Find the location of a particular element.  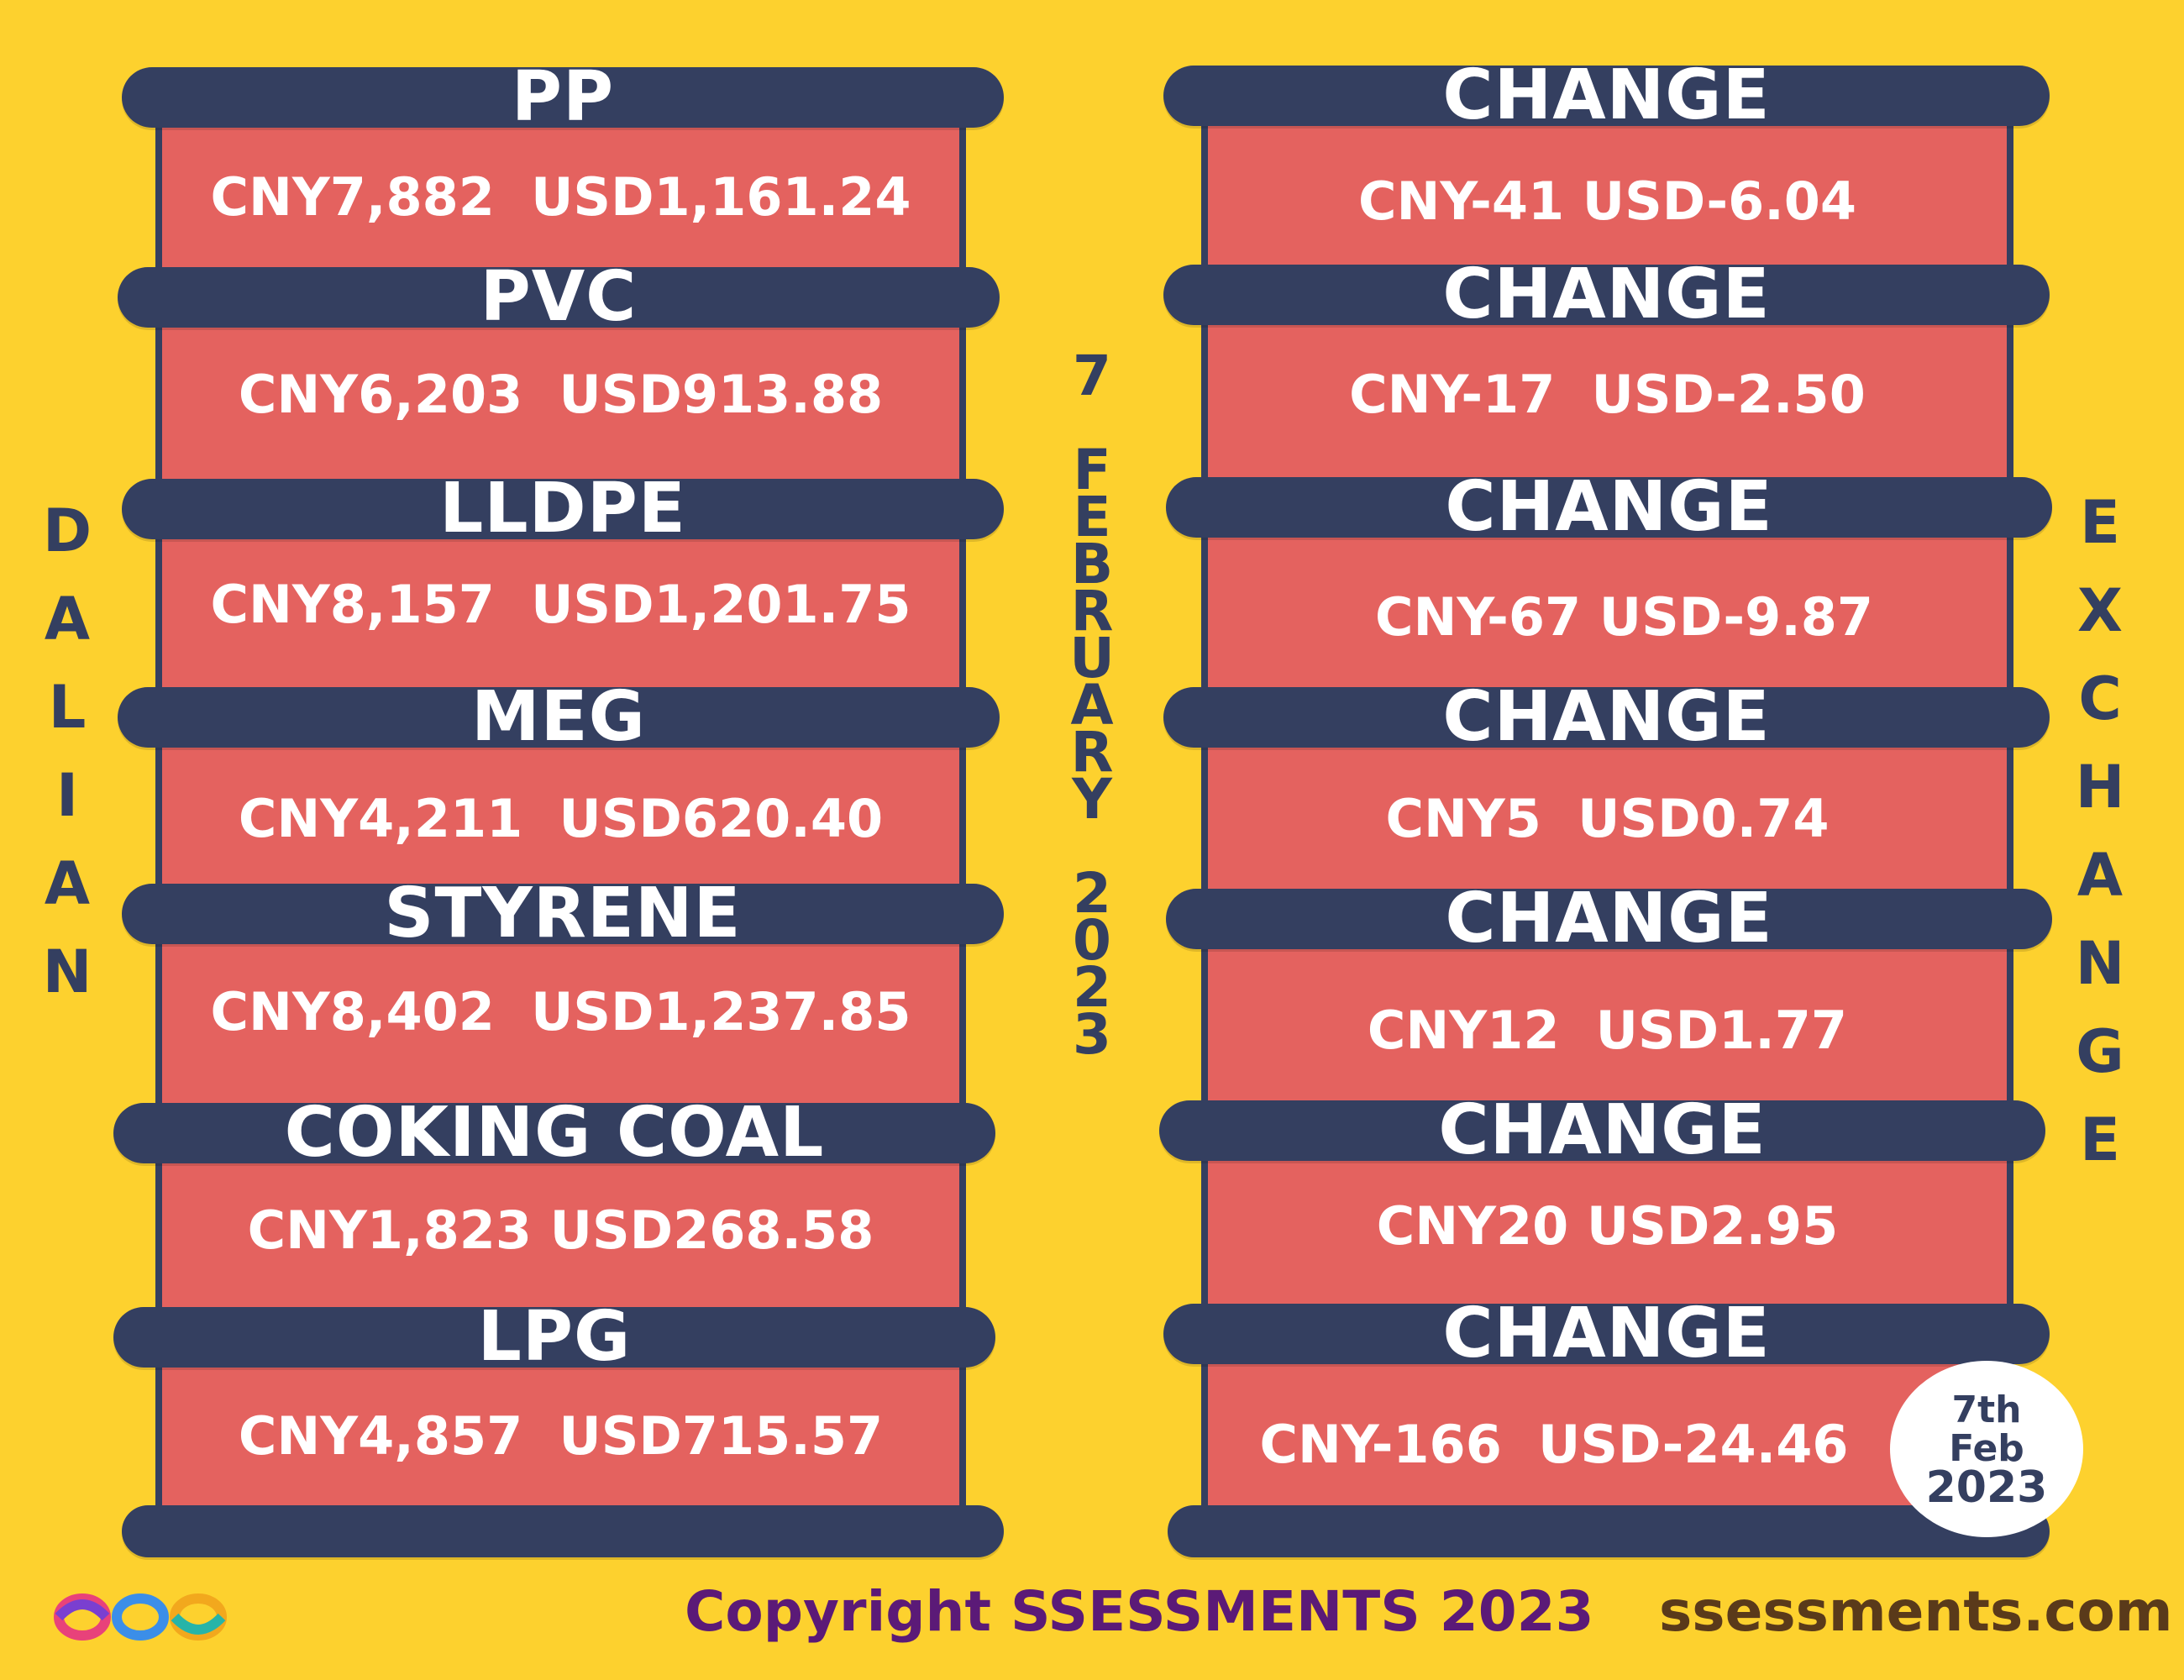

vertical-letter: G is located at coordinates (2100, 1051).